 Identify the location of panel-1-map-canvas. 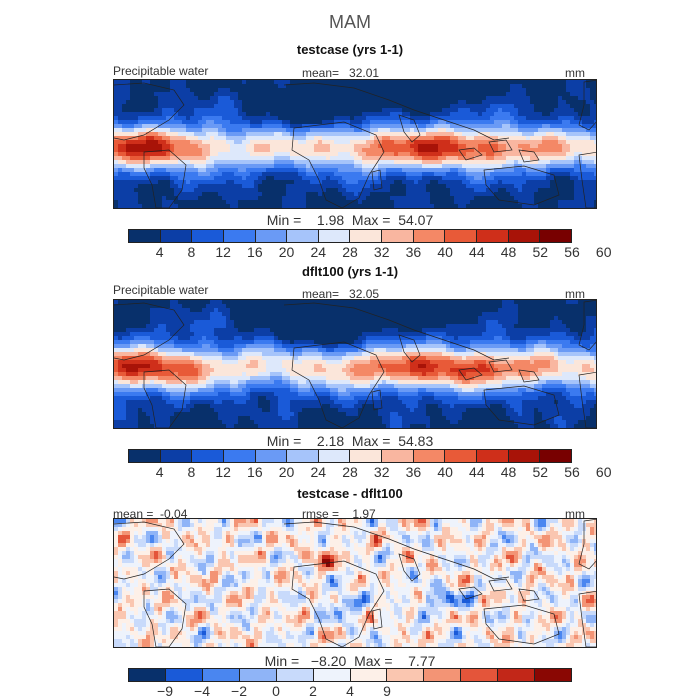
(355, 144).